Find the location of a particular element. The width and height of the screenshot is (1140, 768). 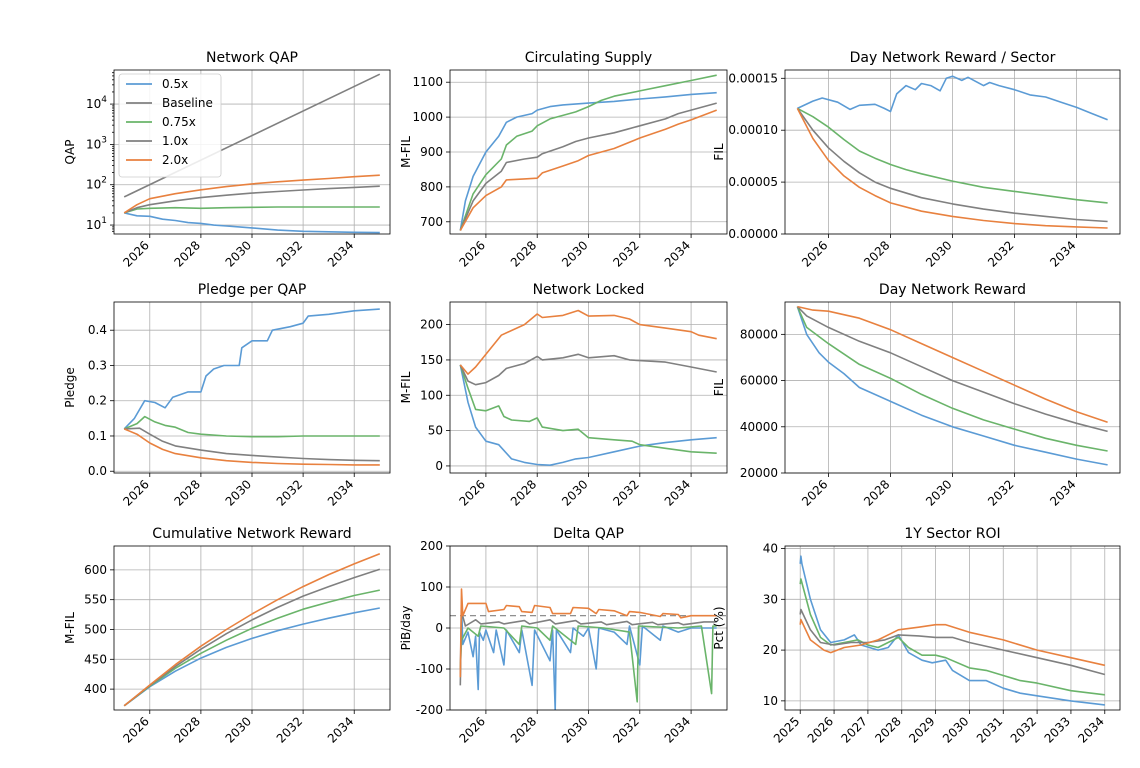

y-tick-label: 400 is located at coordinates (95, 689).